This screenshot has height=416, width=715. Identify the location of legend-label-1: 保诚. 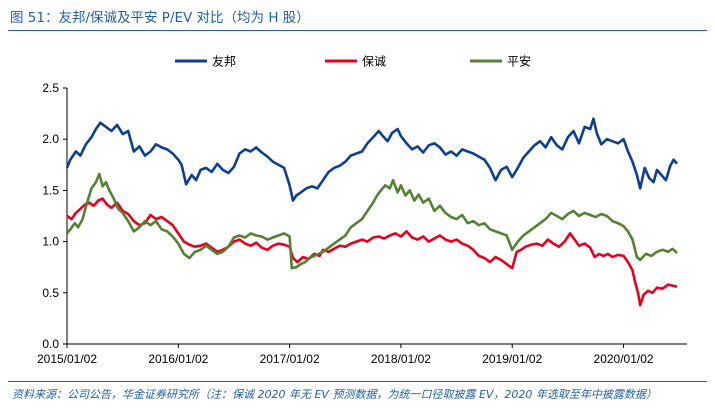
(374, 62).